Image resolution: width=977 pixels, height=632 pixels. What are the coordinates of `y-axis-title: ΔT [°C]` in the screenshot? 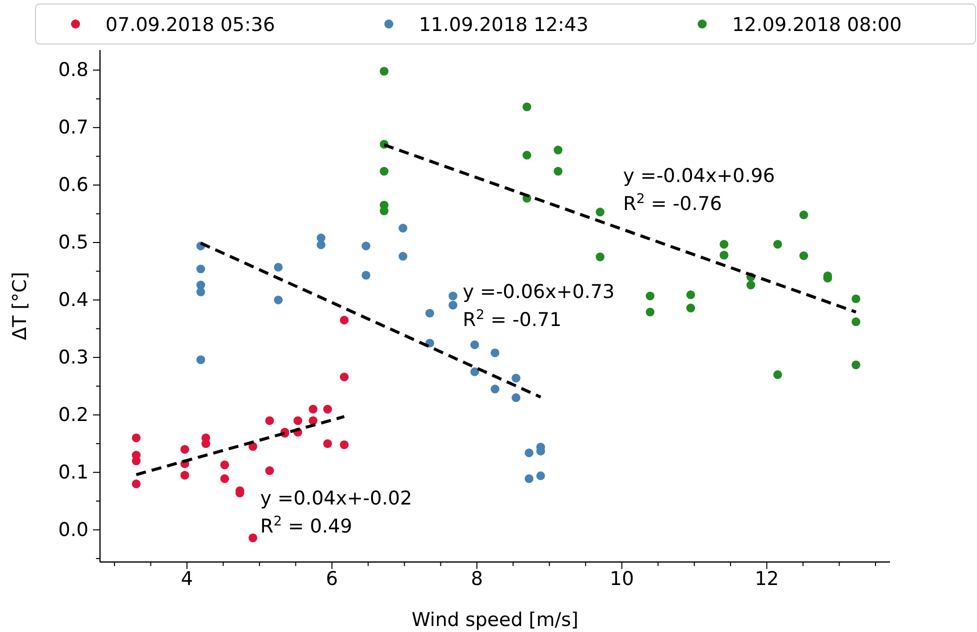 It's located at (20, 306).